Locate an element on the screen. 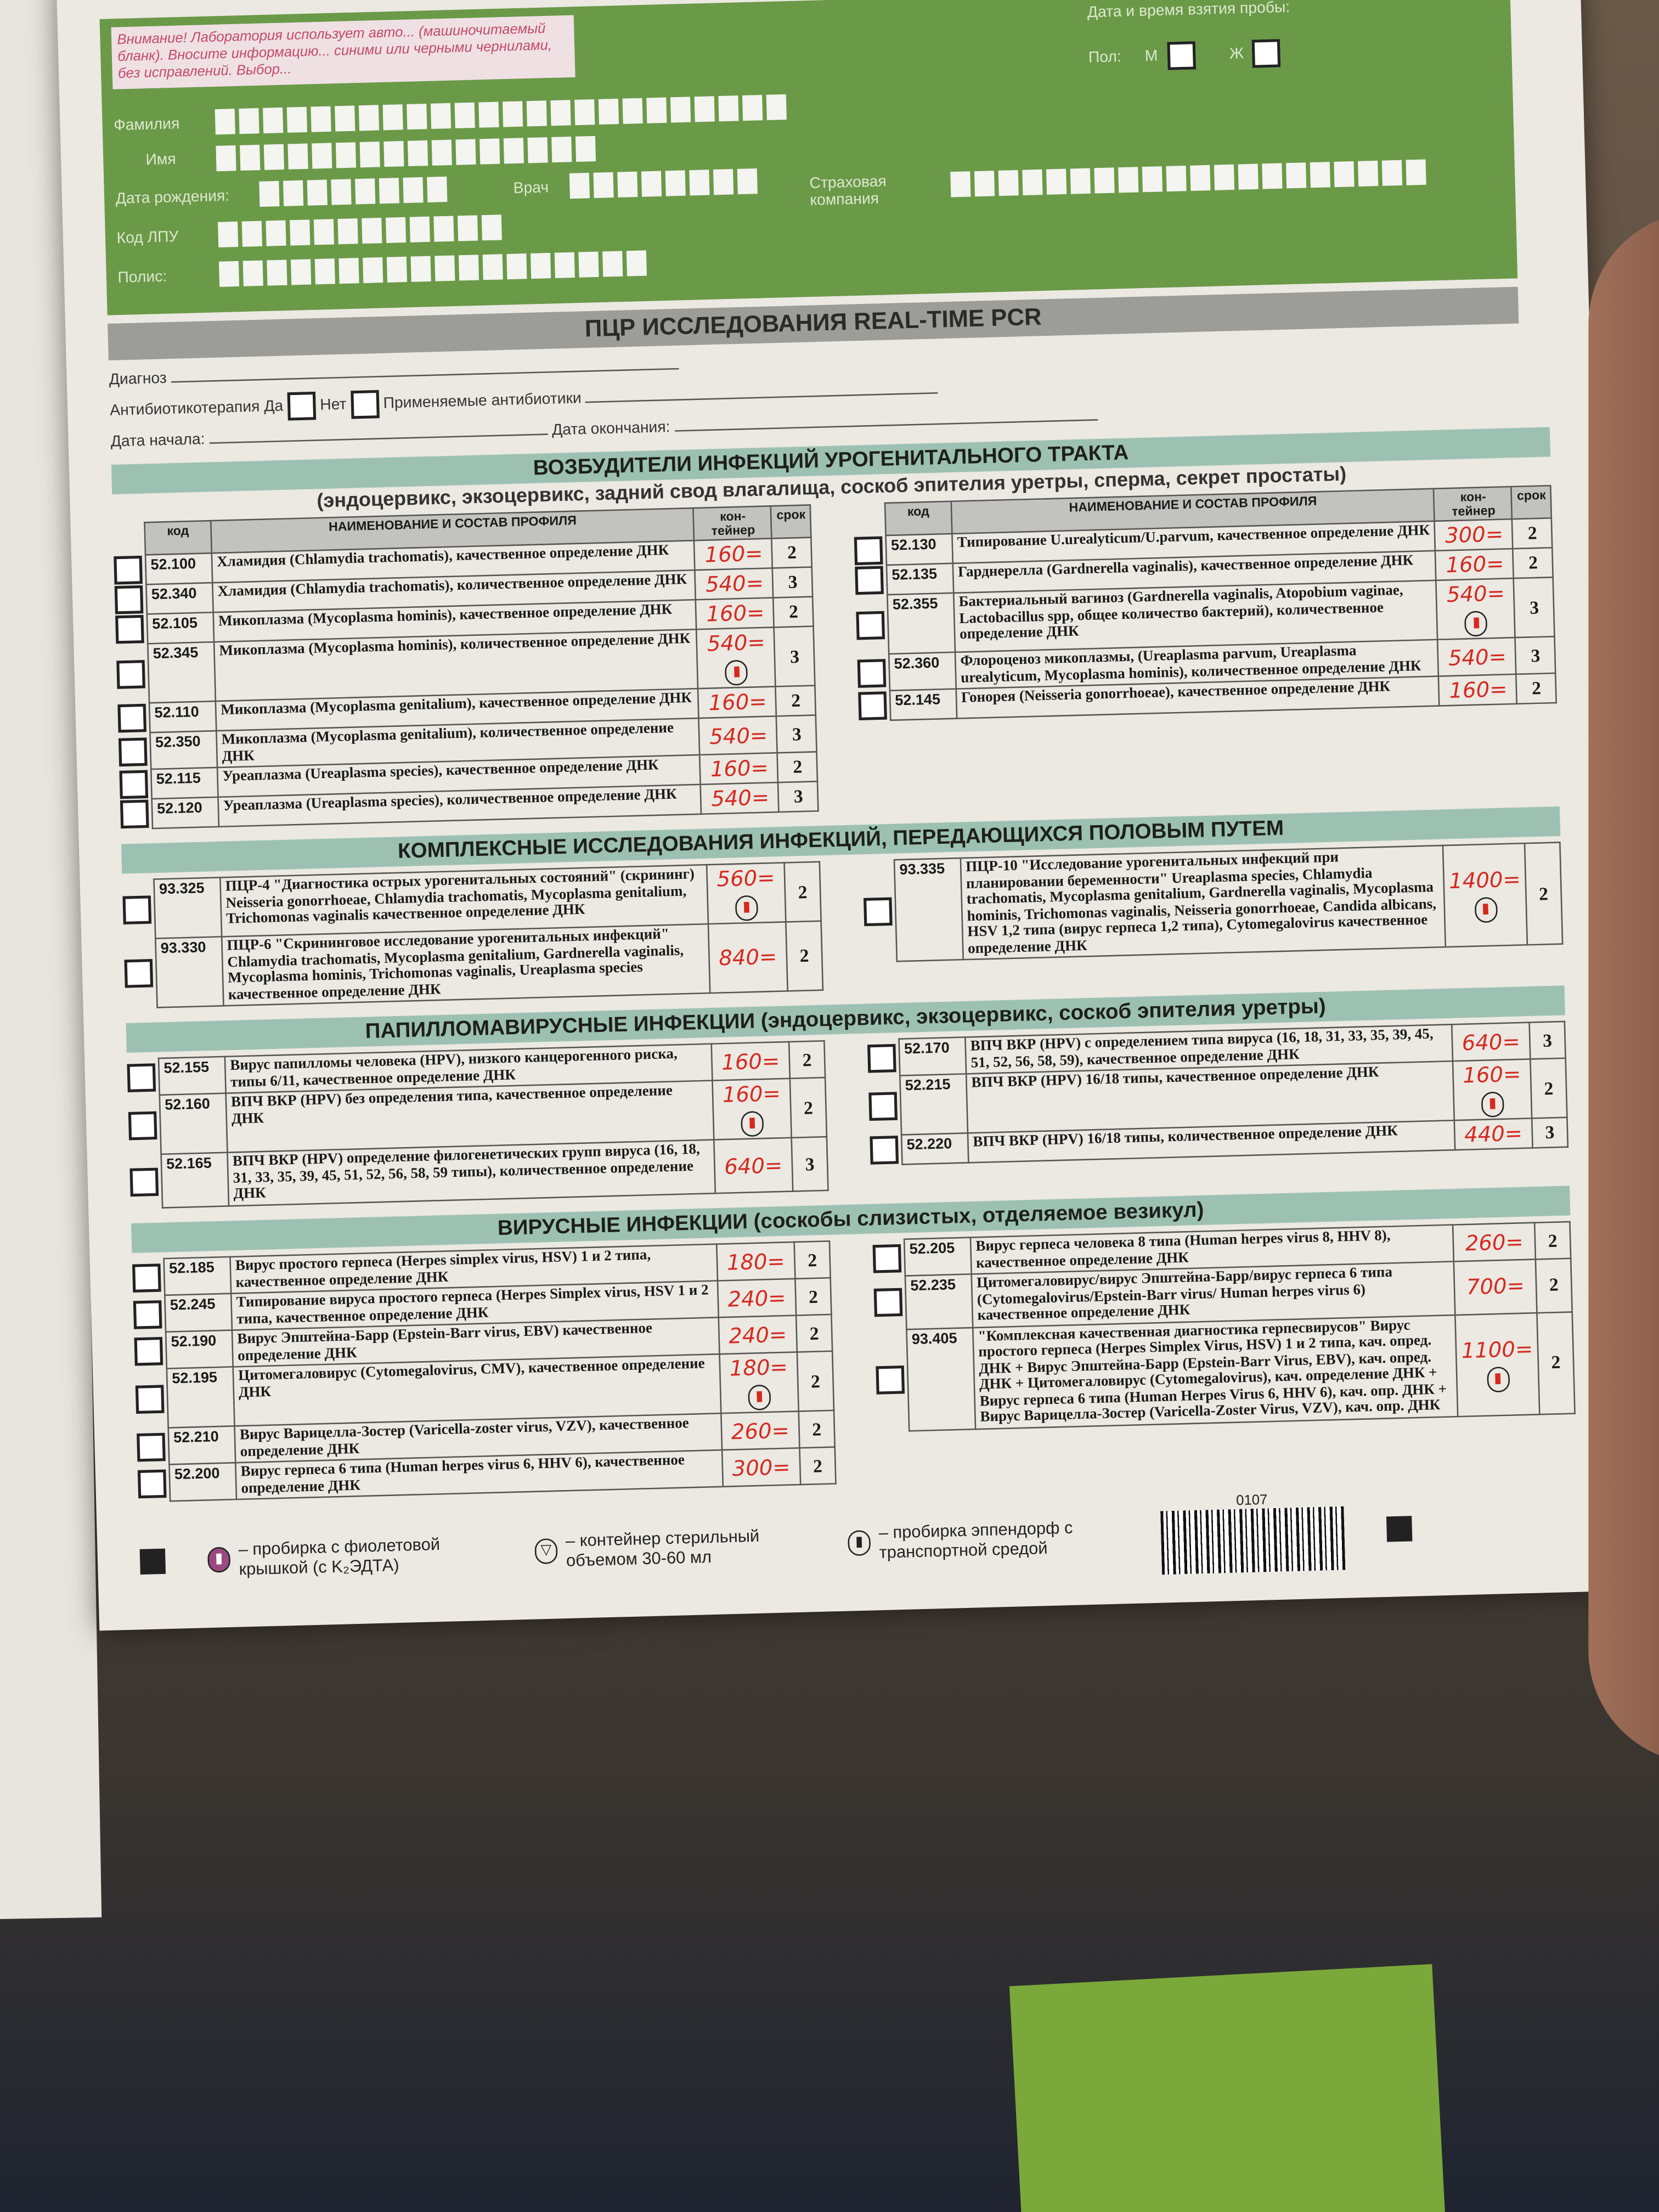 This screenshot has width=1659, height=2212. handwritten-price: 640= is located at coordinates (1492, 1042).